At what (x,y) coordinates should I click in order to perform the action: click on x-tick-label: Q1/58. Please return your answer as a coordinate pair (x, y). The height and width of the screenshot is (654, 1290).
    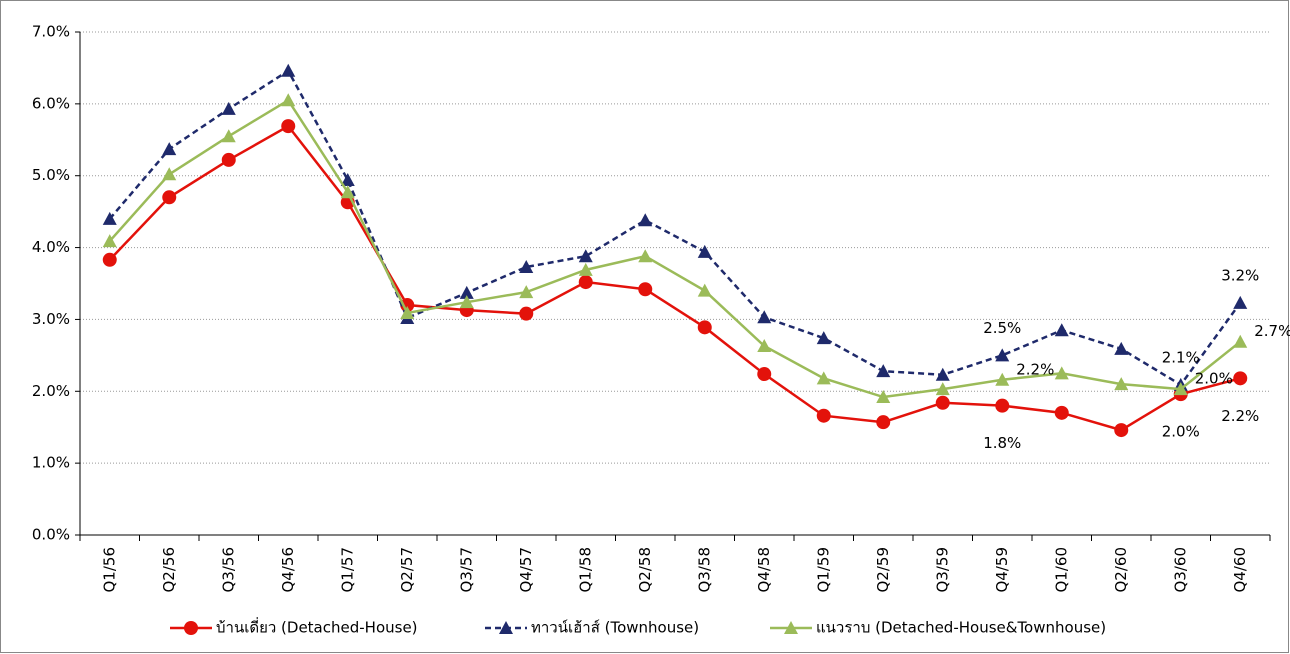
    Looking at the image, I should click on (585, 570).